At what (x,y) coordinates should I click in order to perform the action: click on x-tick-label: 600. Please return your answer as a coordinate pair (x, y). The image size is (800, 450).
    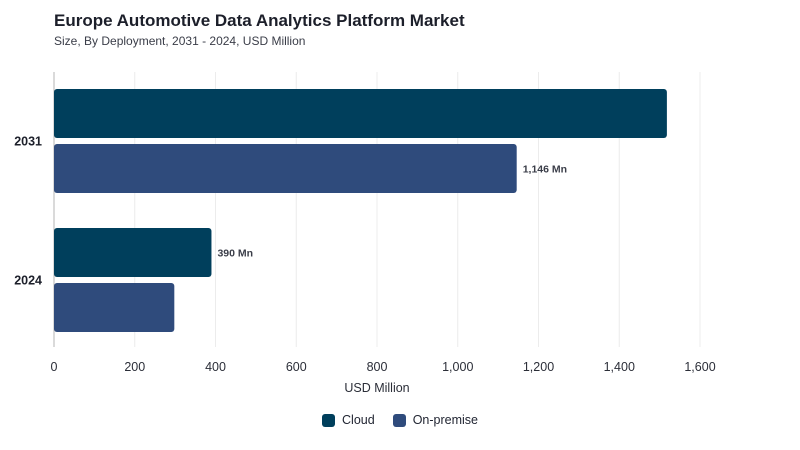
    Looking at the image, I should click on (296, 367).